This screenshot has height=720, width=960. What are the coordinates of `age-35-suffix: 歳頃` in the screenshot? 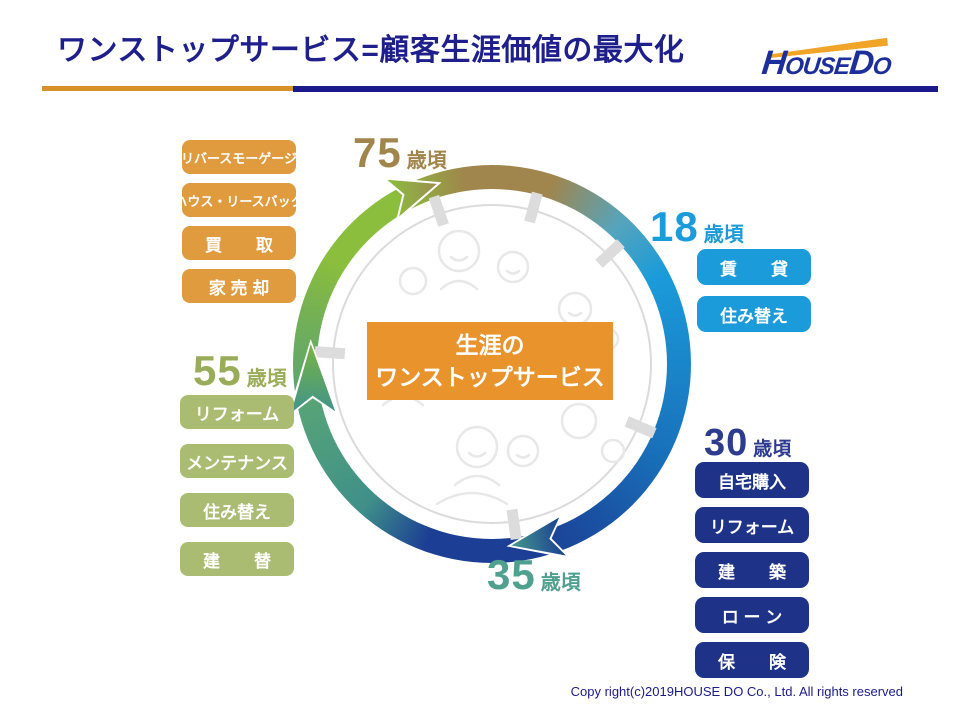 It's located at (560, 583).